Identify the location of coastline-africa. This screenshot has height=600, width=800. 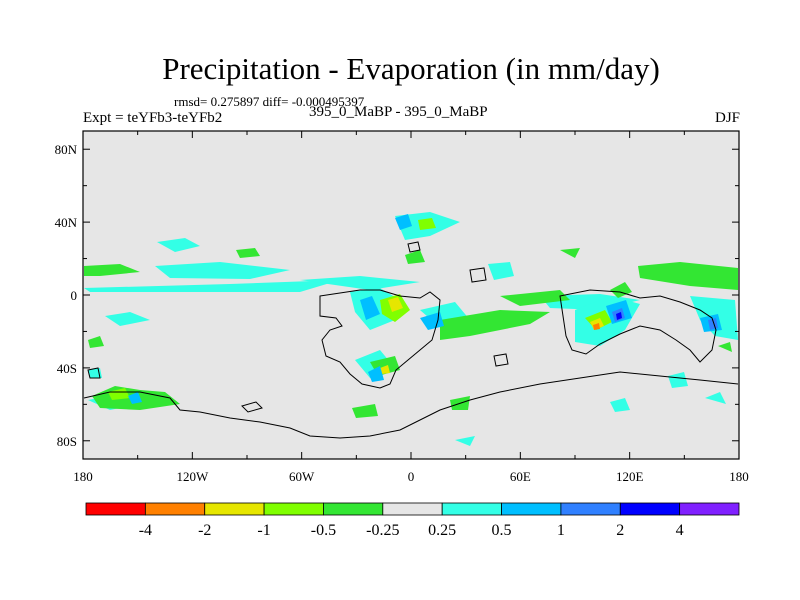
(380, 339).